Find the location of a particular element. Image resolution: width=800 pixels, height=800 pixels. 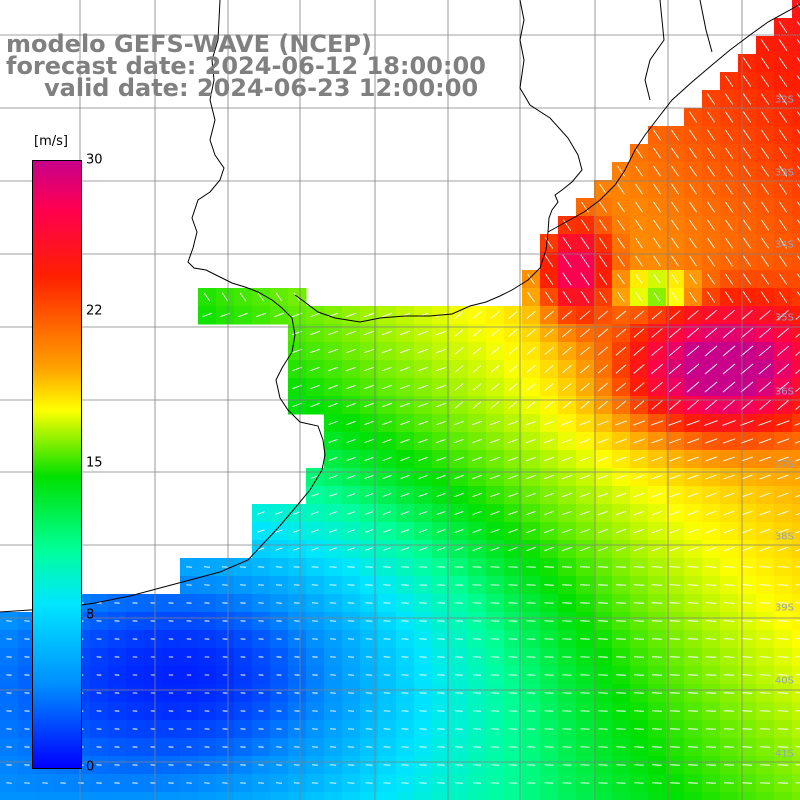

lat-label-35s: 35S is located at coordinates (784, 318).